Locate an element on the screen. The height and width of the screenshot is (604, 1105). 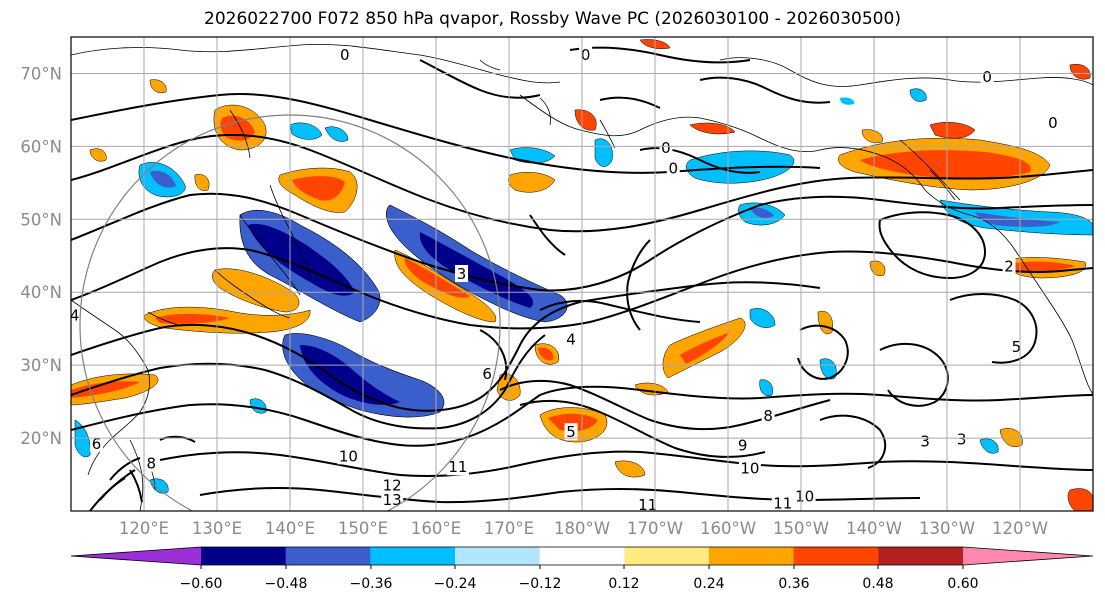
colorbar-extend-min is located at coordinates (136, 556).